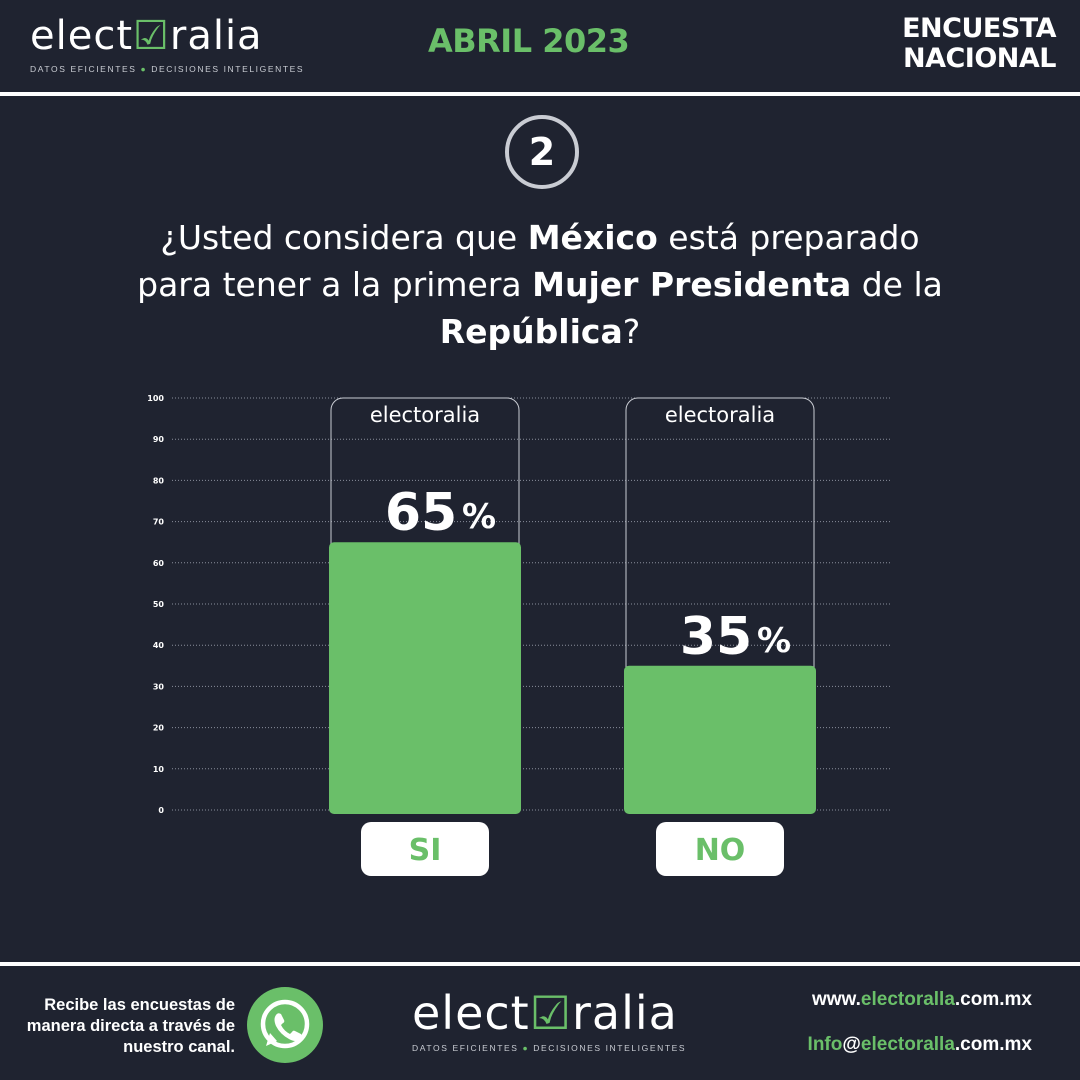 The height and width of the screenshot is (1080, 1080). I want to click on question-number-badge: 2, so click(542, 152).